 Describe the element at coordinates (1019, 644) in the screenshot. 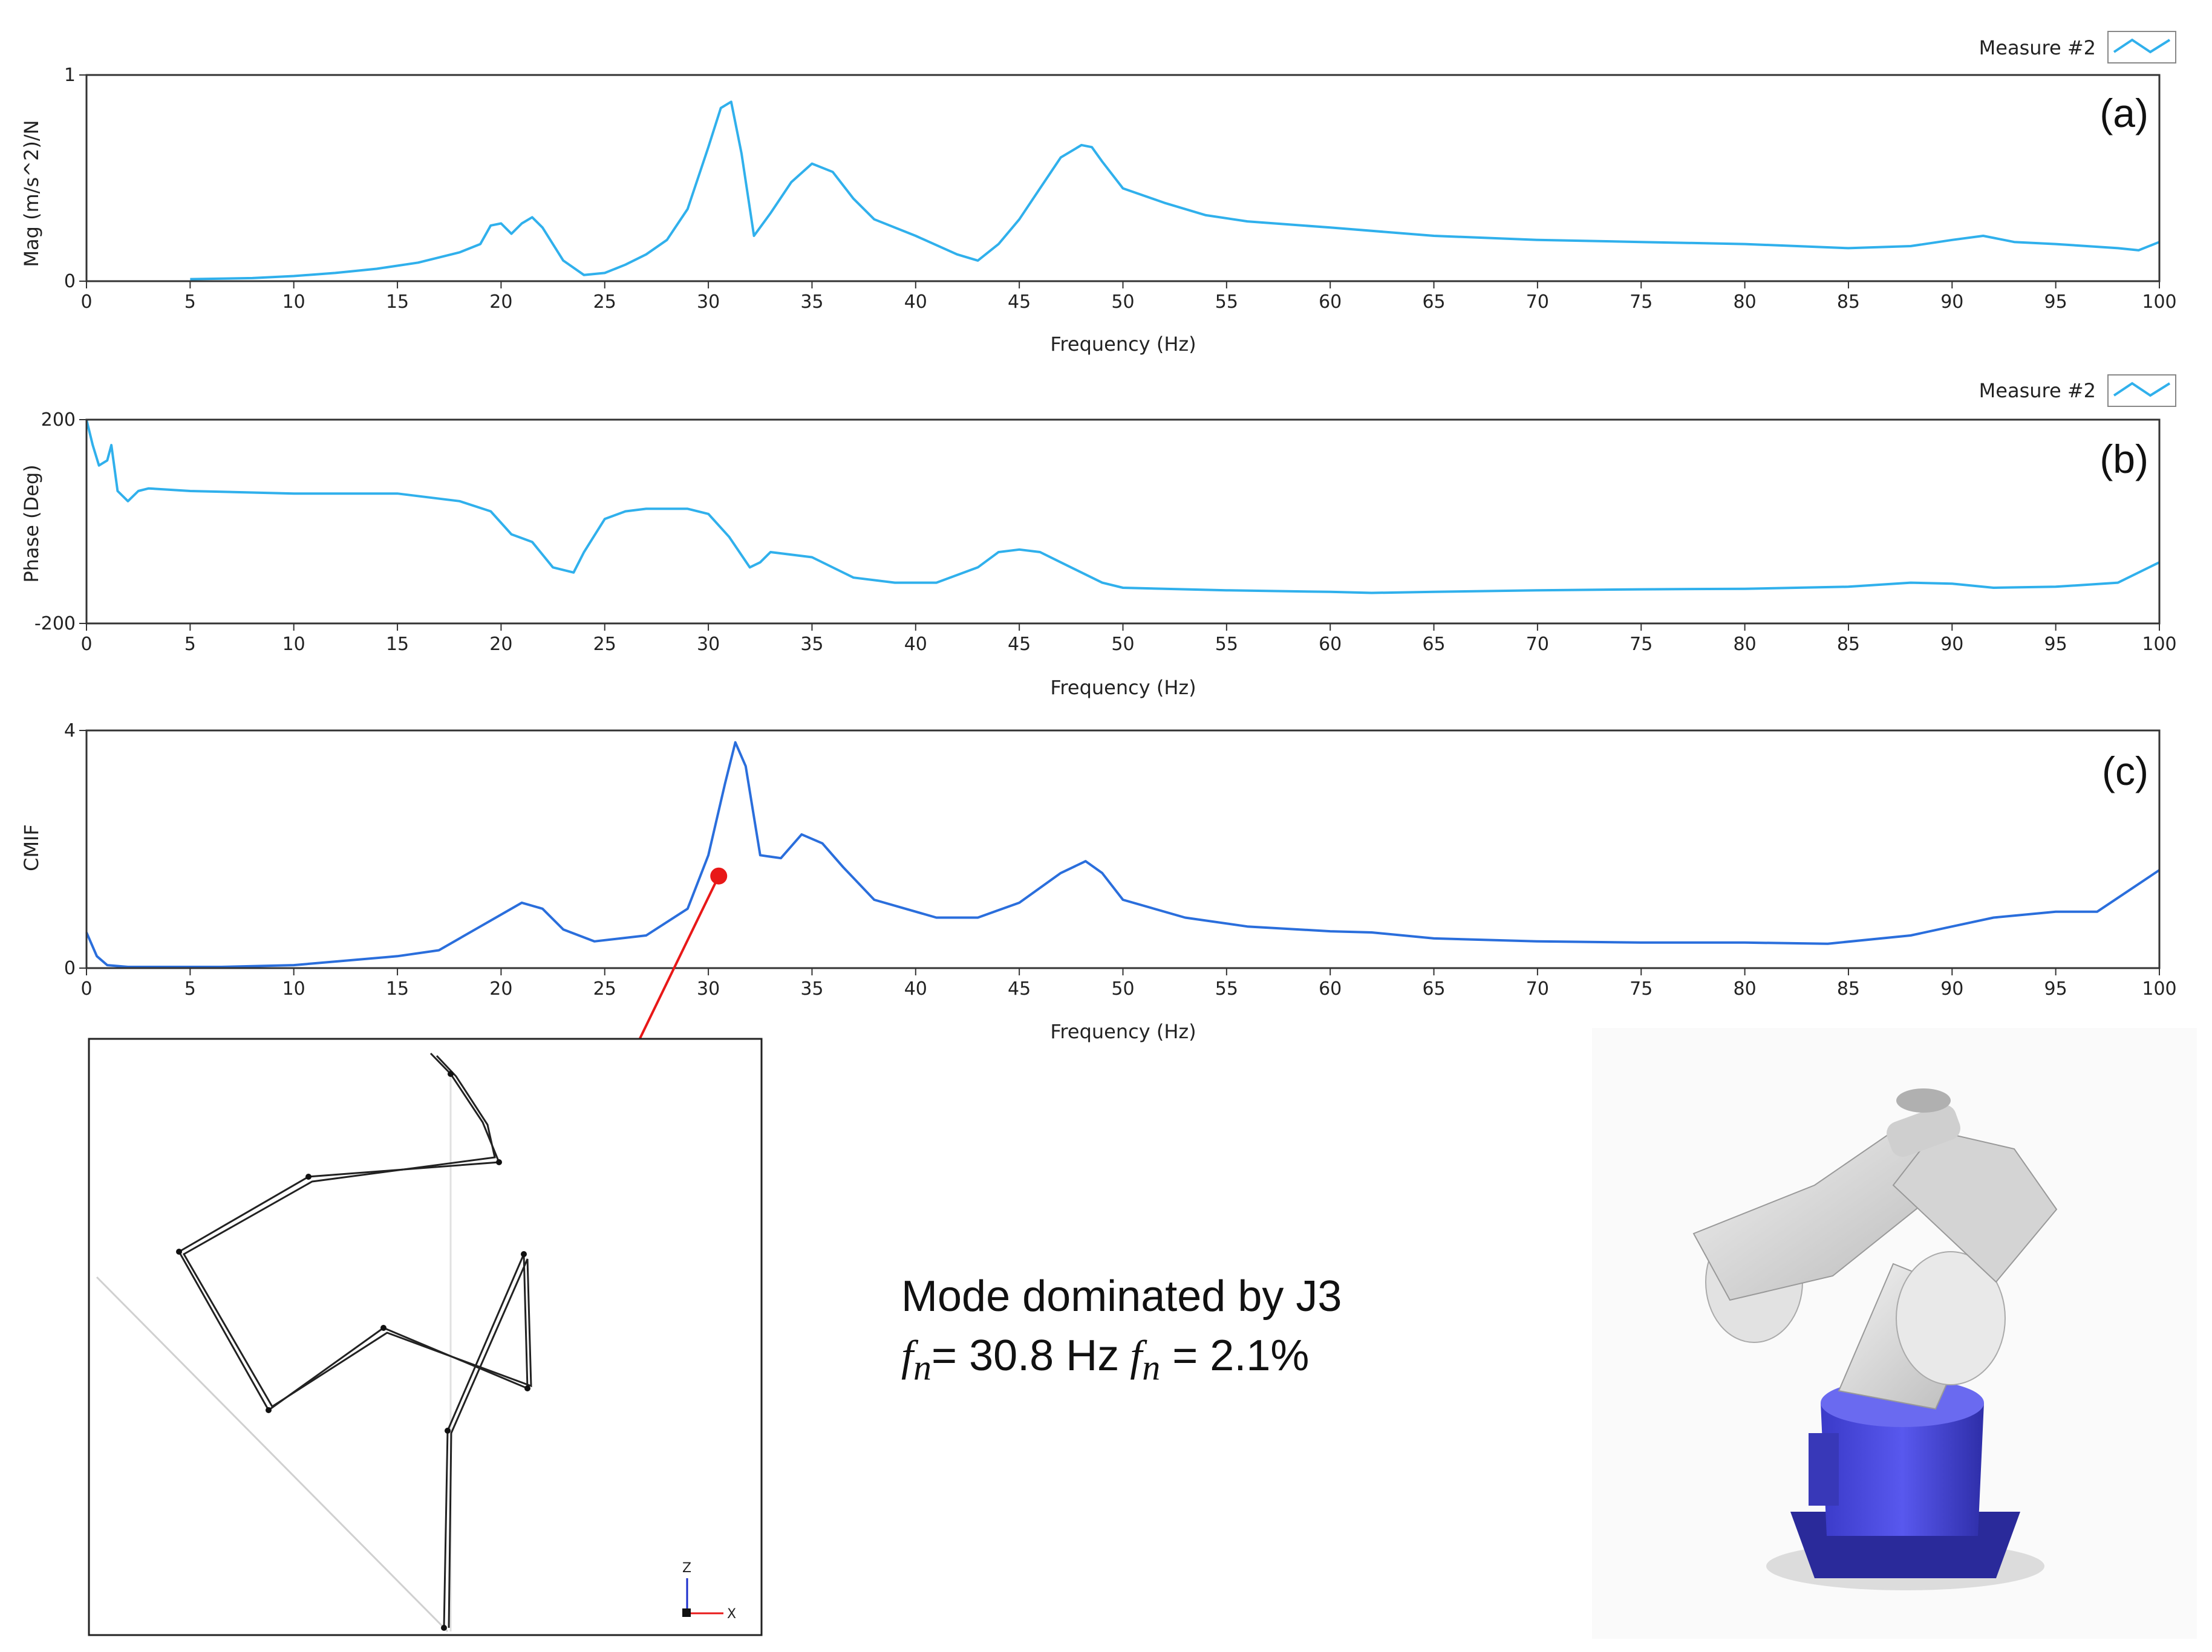

I see `x-tick-label-b: 45` at that location.